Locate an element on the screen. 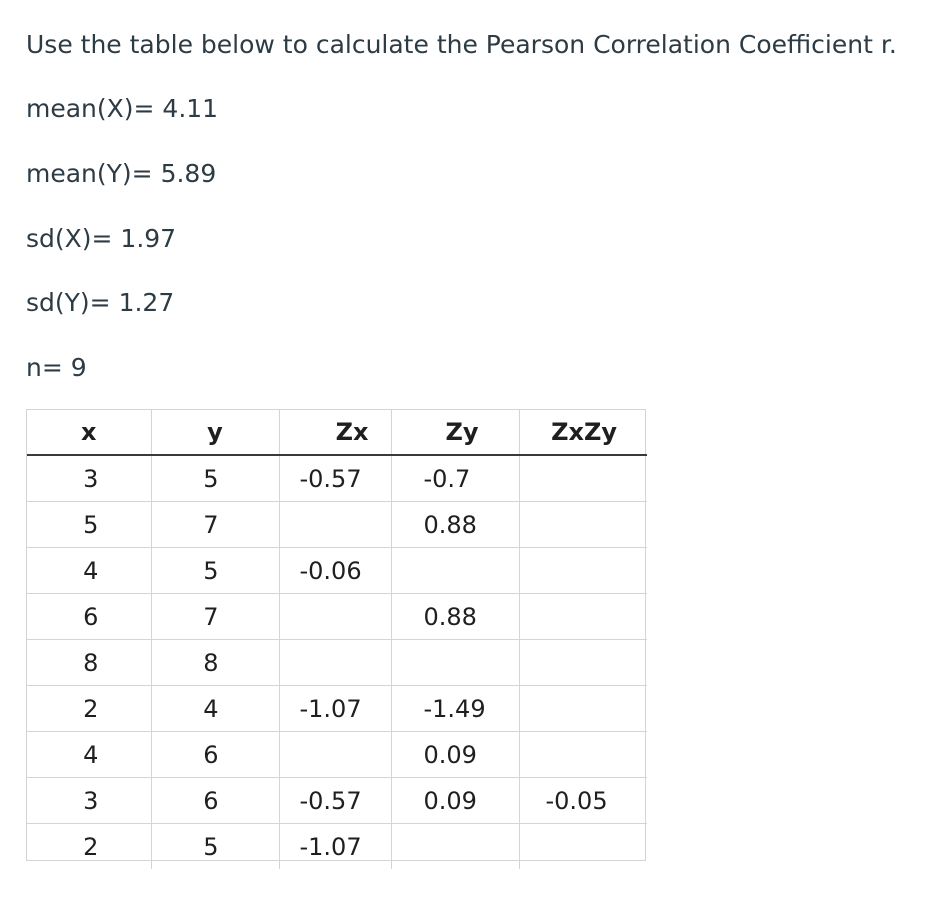 This screenshot has width=946, height=902. table-row: 5 7 0.88 is located at coordinates (337, 524).